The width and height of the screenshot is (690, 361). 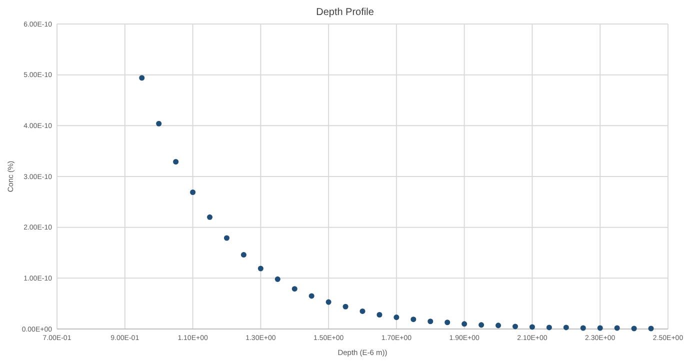 I want to click on chart-title: Depth Profile, so click(x=345, y=12).